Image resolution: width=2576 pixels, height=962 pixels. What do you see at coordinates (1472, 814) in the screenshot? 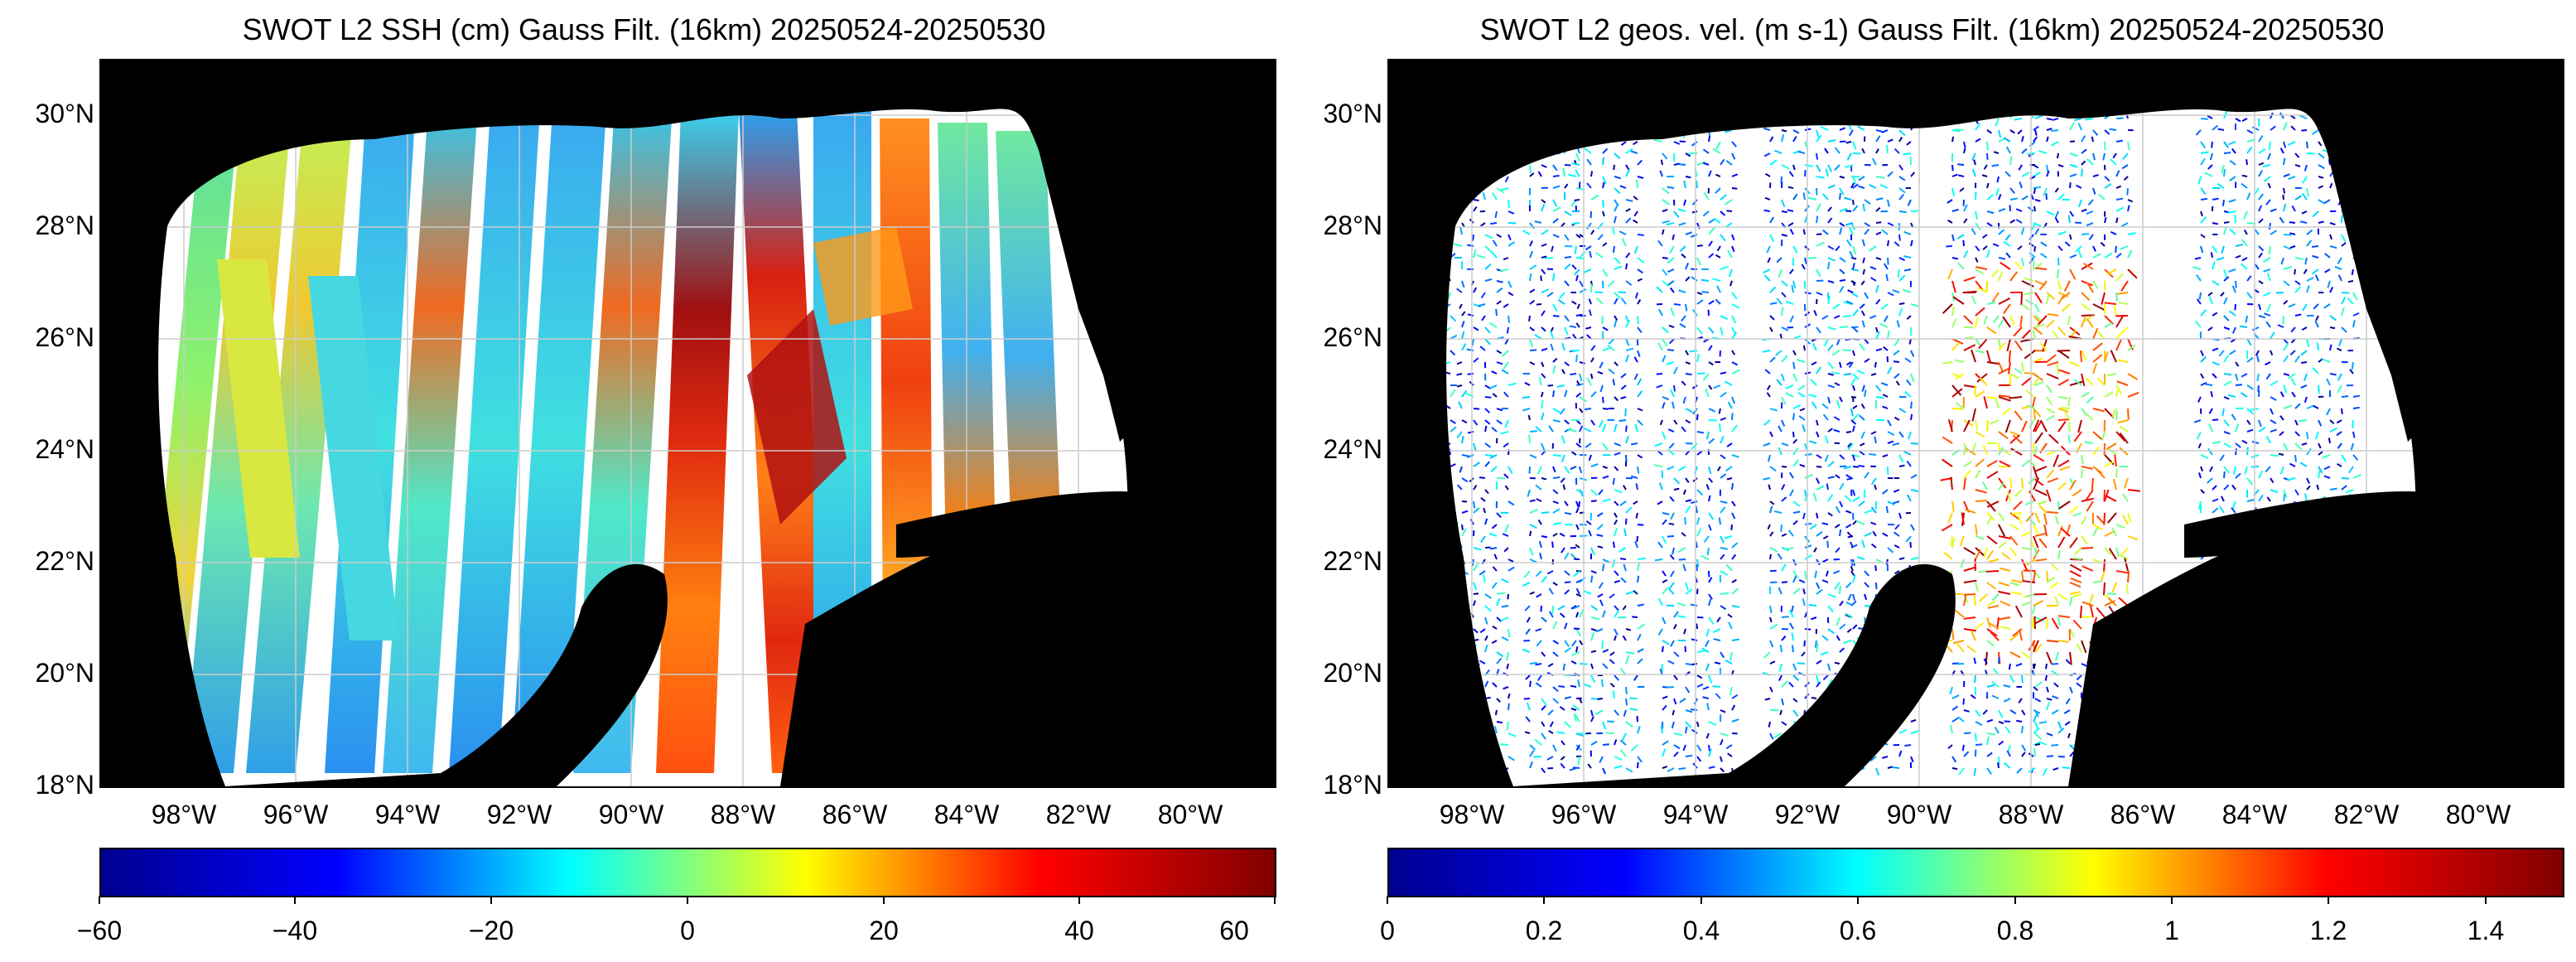
I see `vel-lon-label-98w: 98°W` at bounding box center [1472, 814].